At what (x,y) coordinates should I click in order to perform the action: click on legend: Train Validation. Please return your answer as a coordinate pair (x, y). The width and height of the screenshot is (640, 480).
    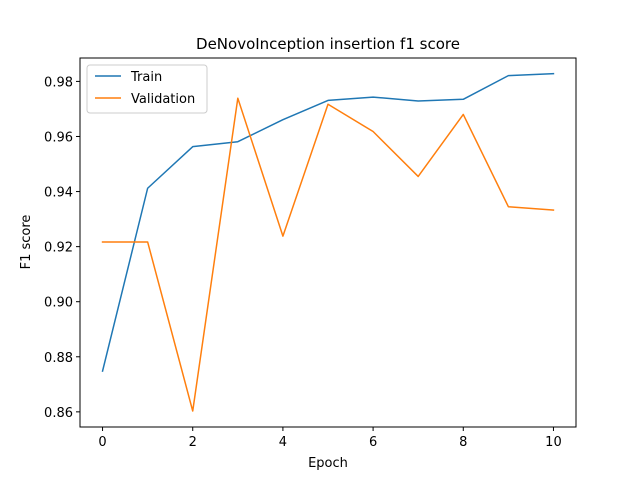
    Looking at the image, I should click on (147, 89).